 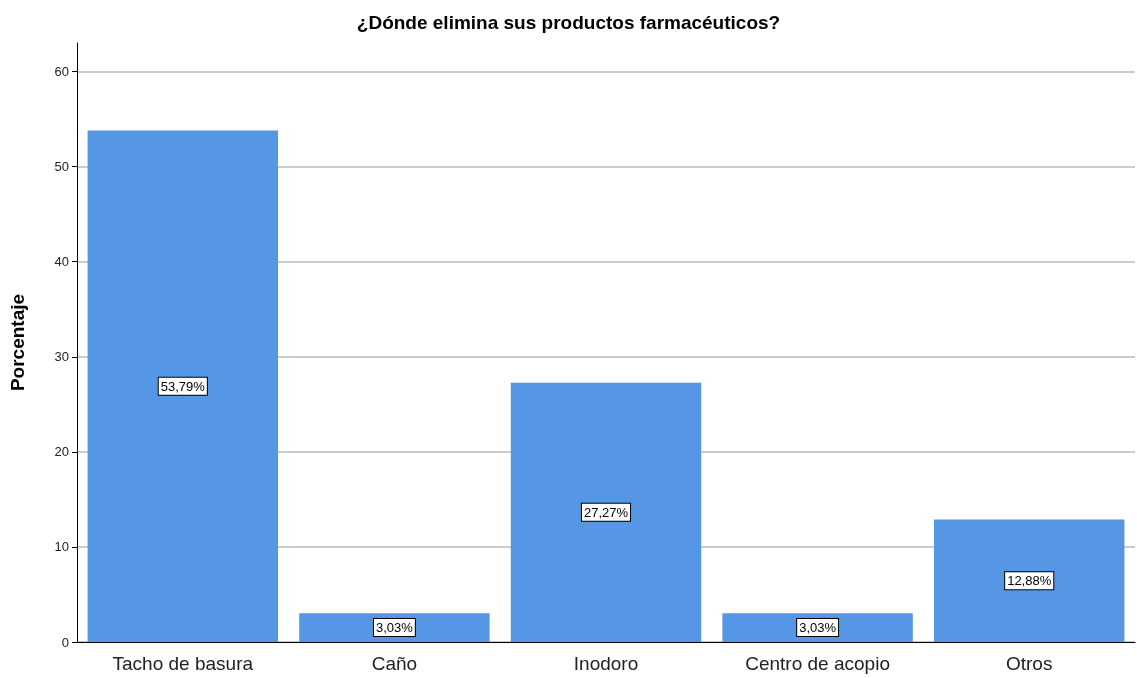 What do you see at coordinates (61, 262) in the screenshot?
I see `y-tick-label: 40` at bounding box center [61, 262].